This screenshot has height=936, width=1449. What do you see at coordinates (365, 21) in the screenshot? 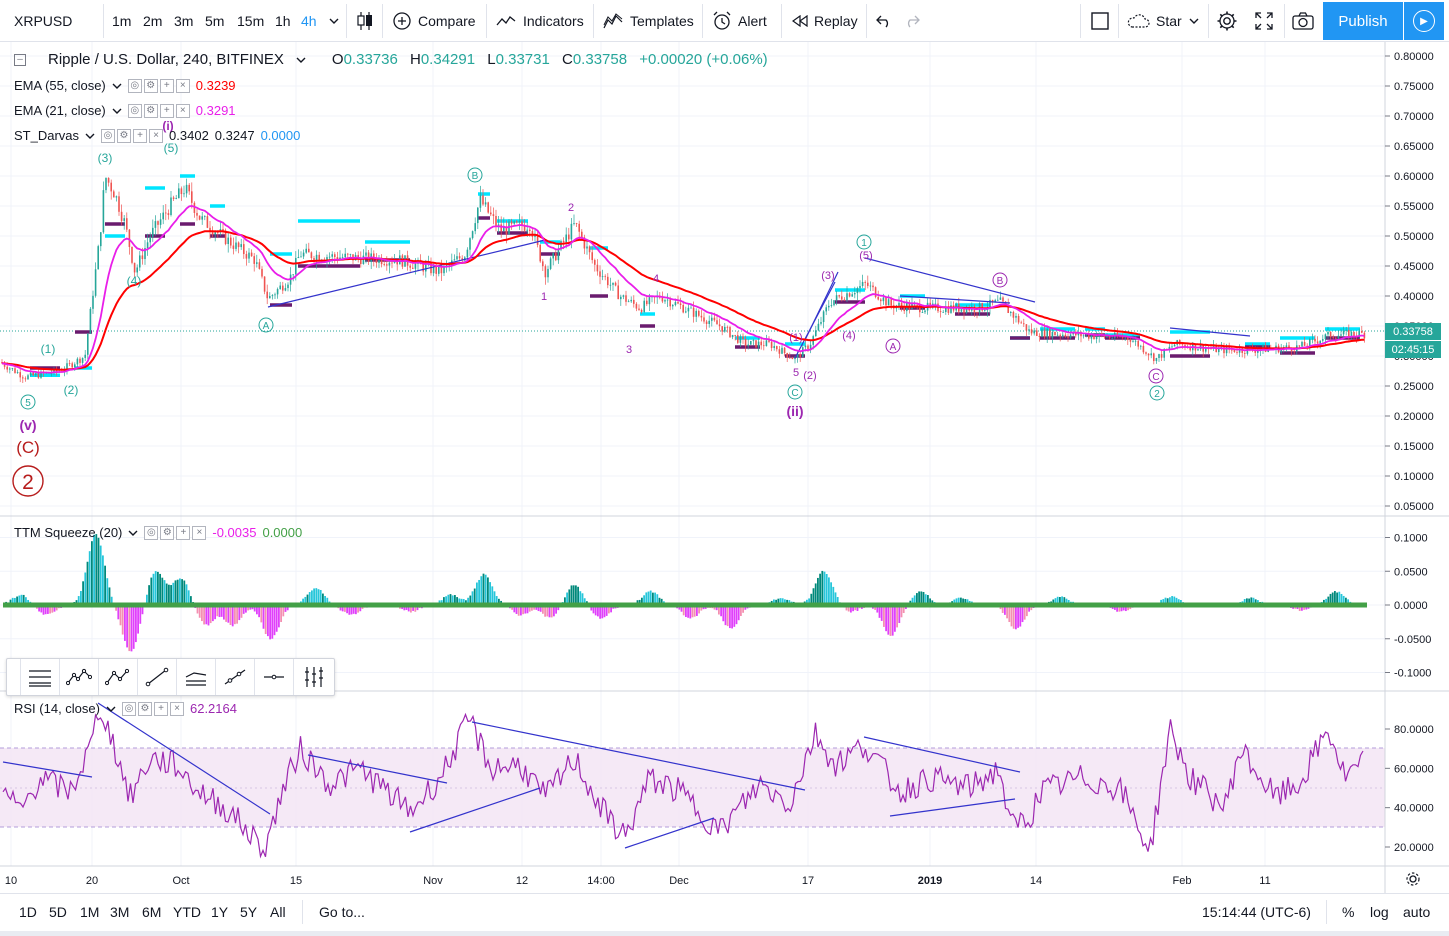
I see `chart-style-button` at bounding box center [365, 21].